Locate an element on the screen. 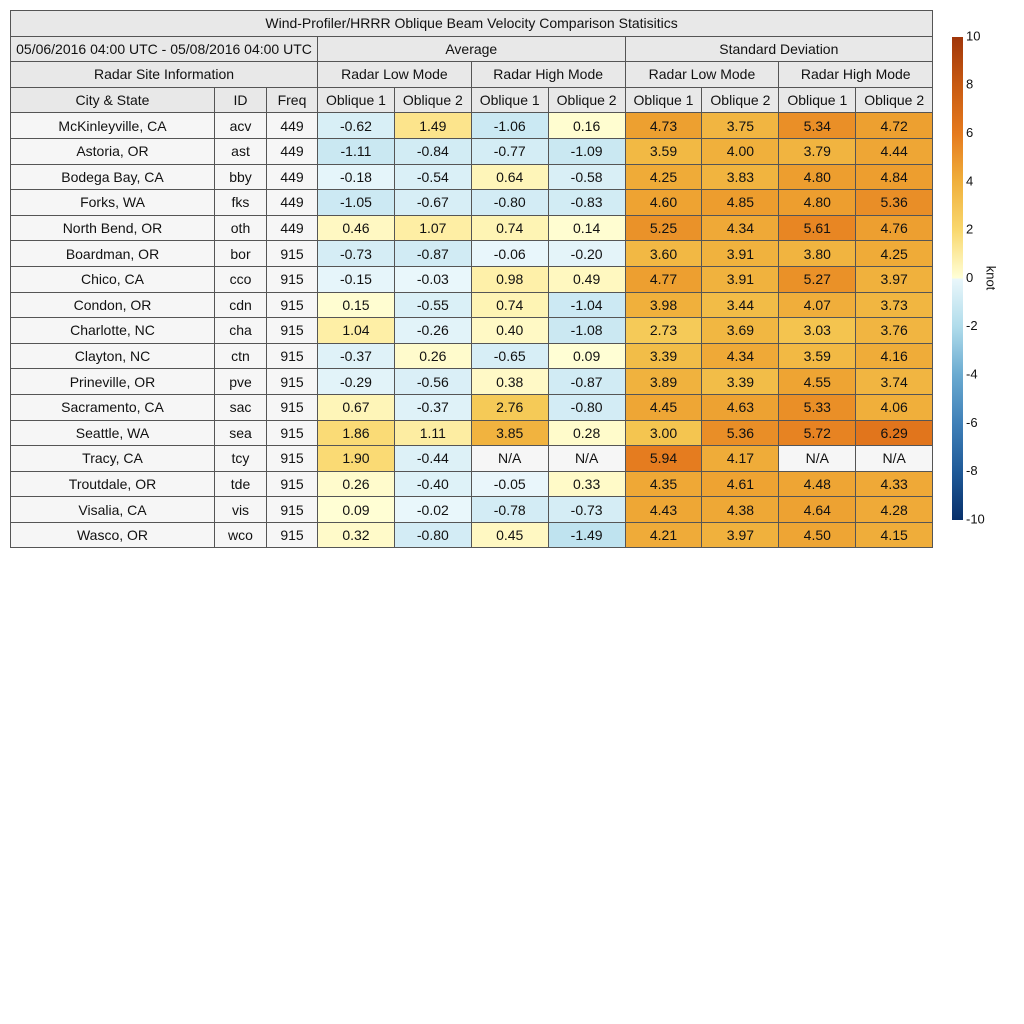  value-cell: 0.16 is located at coordinates (586, 125).